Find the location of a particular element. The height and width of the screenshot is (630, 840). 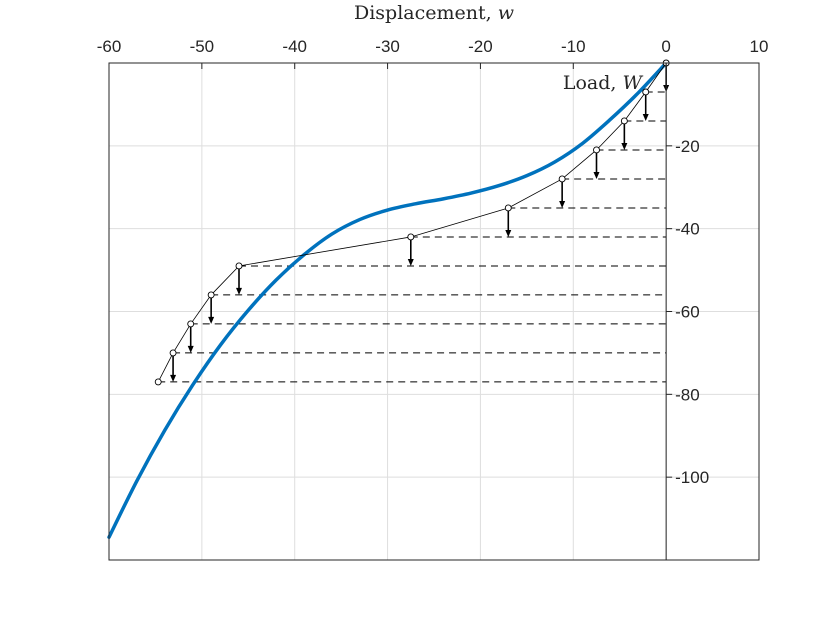

x-tick-label: -20 is located at coordinates (480, 46).